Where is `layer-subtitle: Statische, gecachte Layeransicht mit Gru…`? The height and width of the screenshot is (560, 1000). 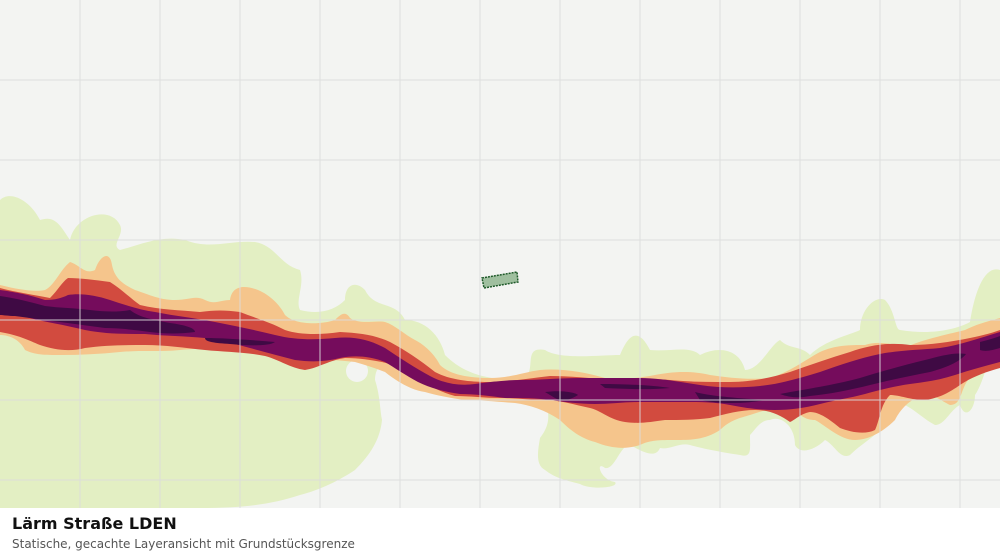 layer-subtitle: Statische, gecachte Layeransicht mit Gru… is located at coordinates (183, 544).